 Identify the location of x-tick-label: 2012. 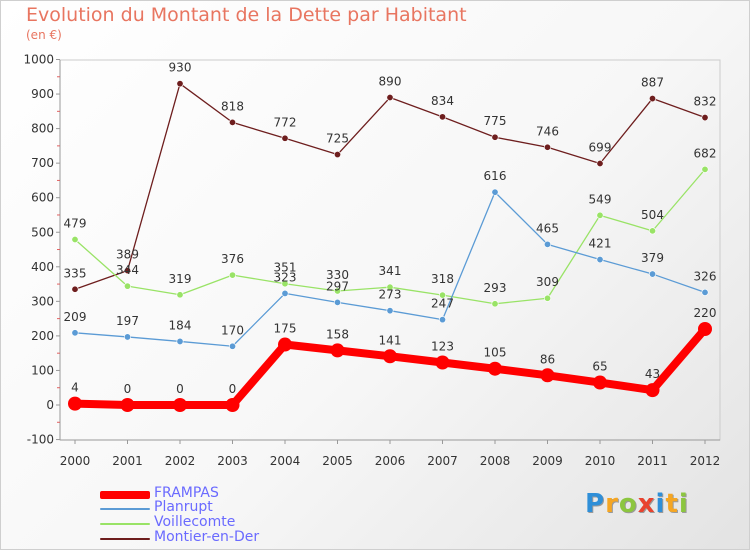
(705, 461).